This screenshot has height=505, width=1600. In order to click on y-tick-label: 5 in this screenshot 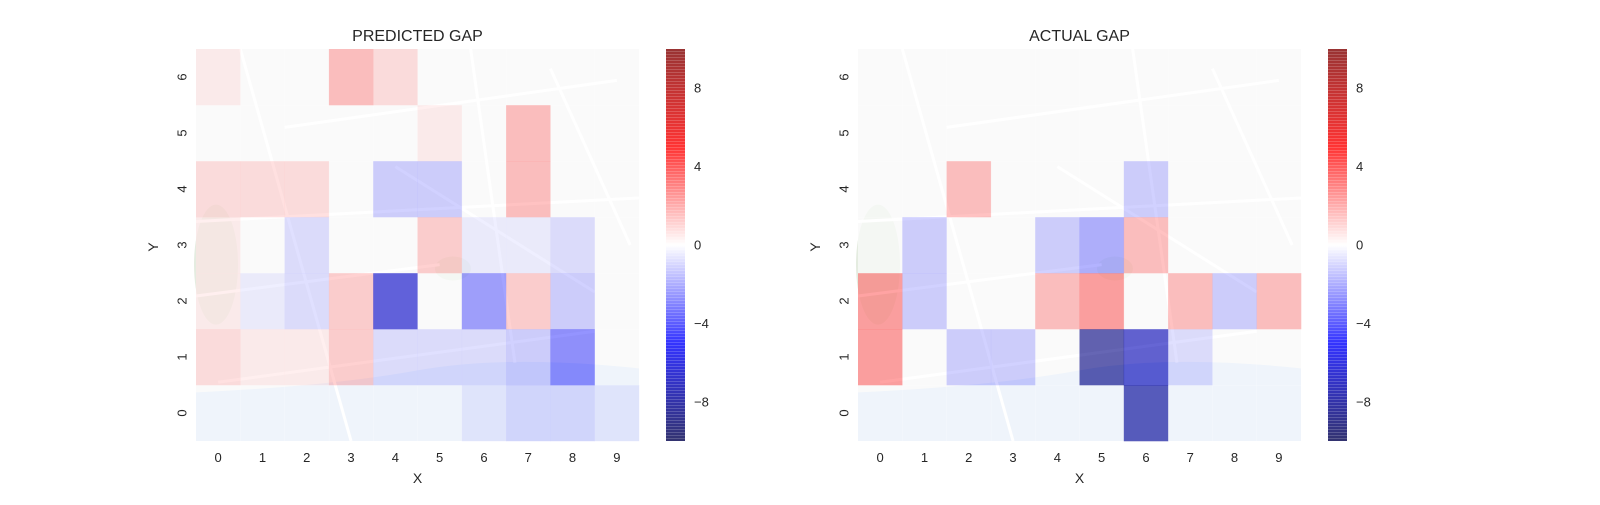, I will do `click(844, 132)`.